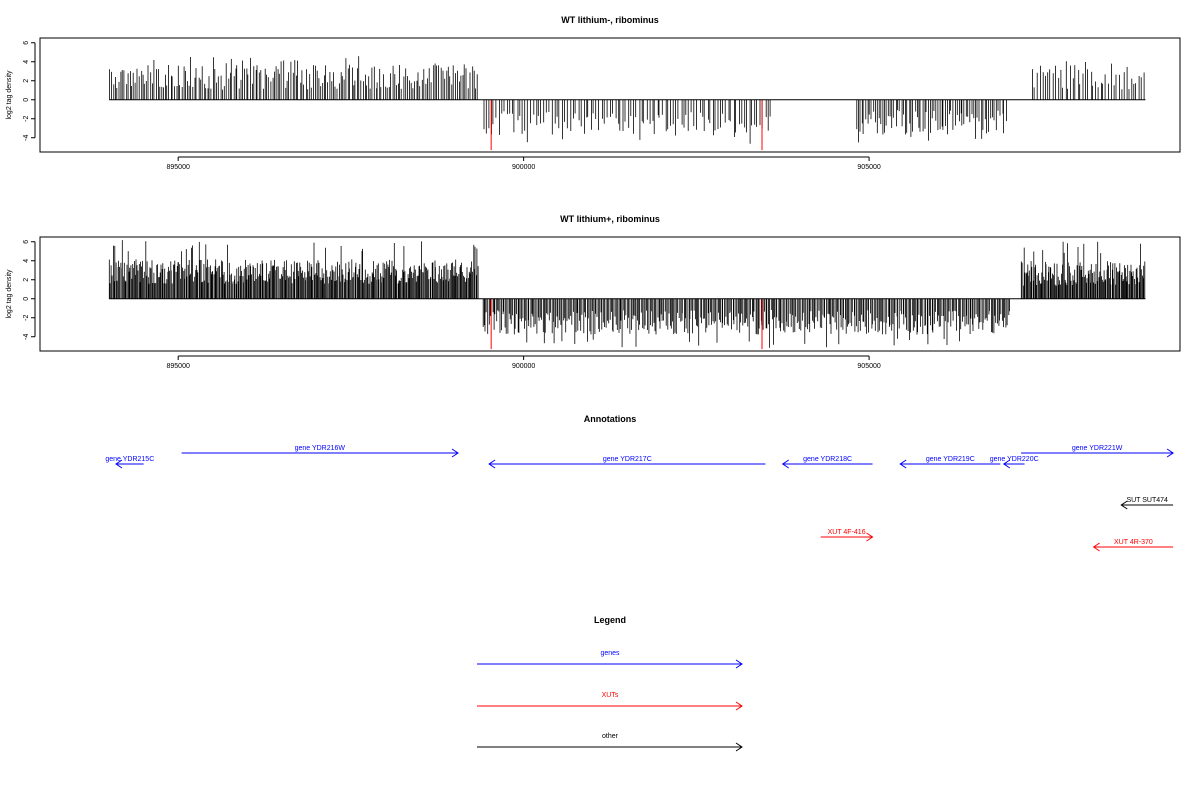  What do you see at coordinates (610, 653) in the screenshot?
I see `legend-label: genes` at bounding box center [610, 653].